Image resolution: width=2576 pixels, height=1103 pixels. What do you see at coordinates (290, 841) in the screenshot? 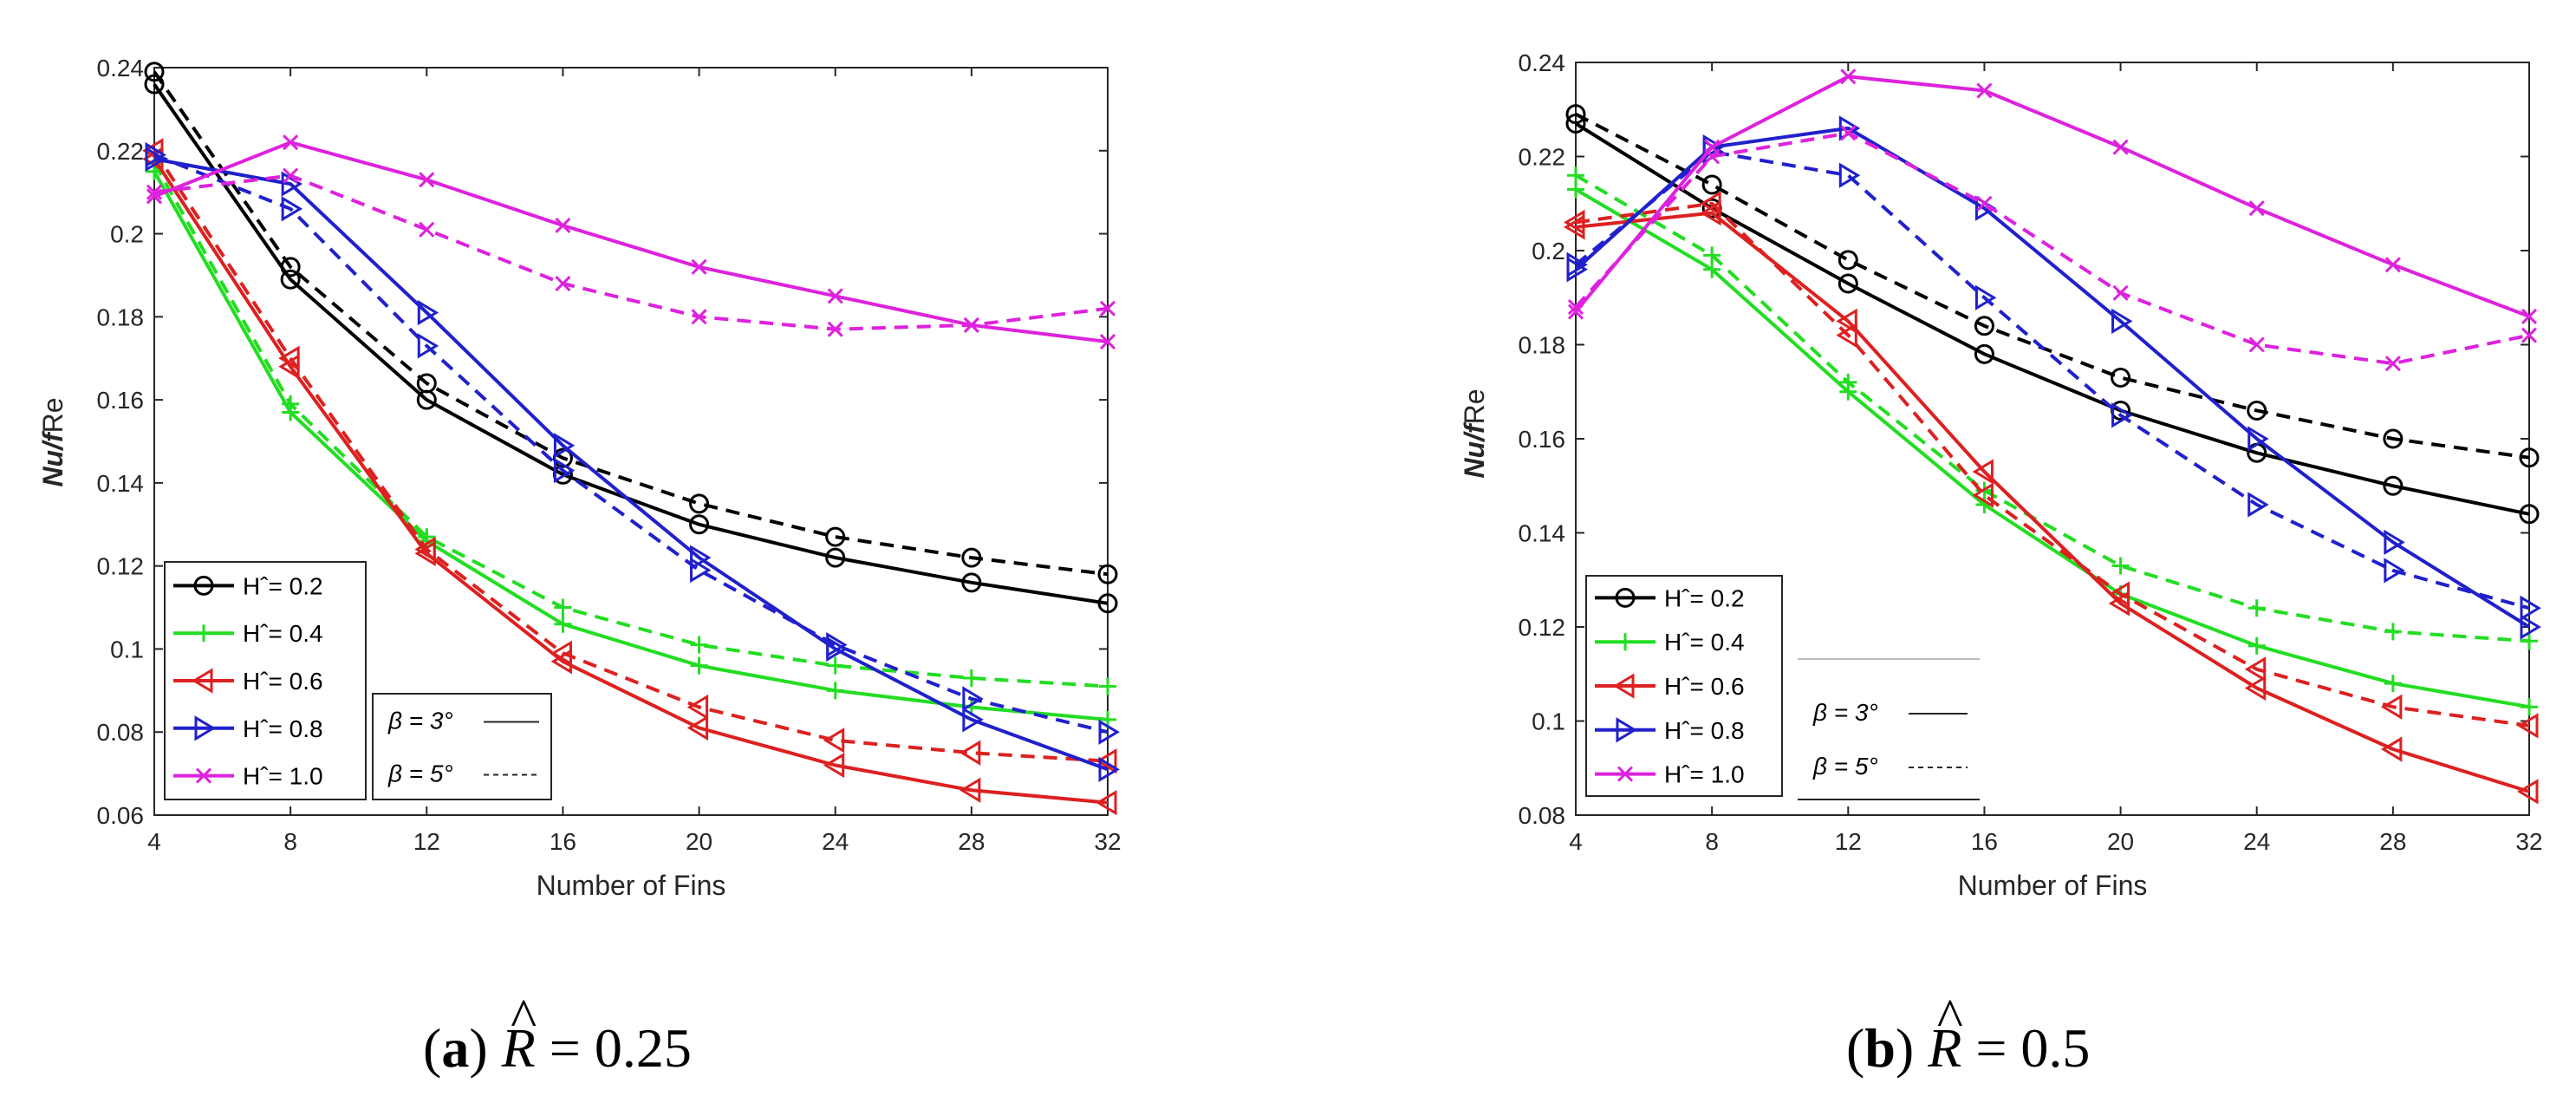
I see `x-tick-label: 8` at bounding box center [290, 841].